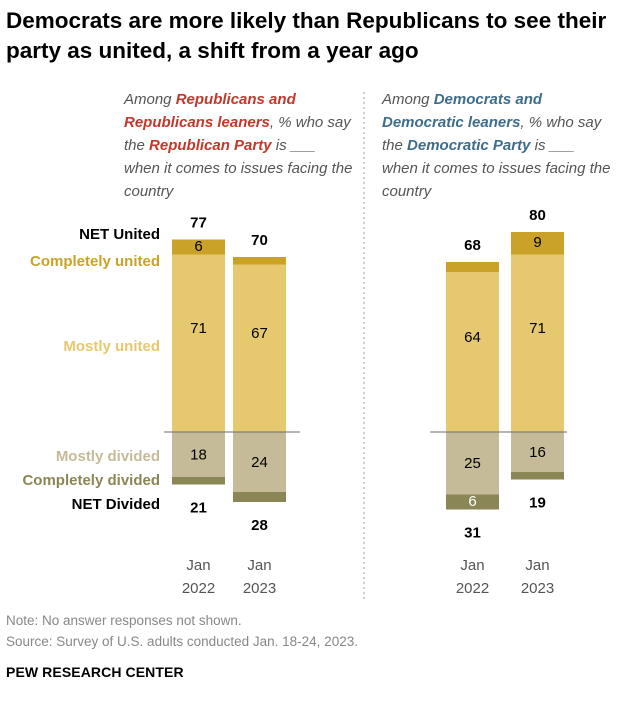 The width and height of the screenshot is (639, 711). What do you see at coordinates (259, 565) in the screenshot?
I see `x-tick-month-republicans-1: Jan` at bounding box center [259, 565].